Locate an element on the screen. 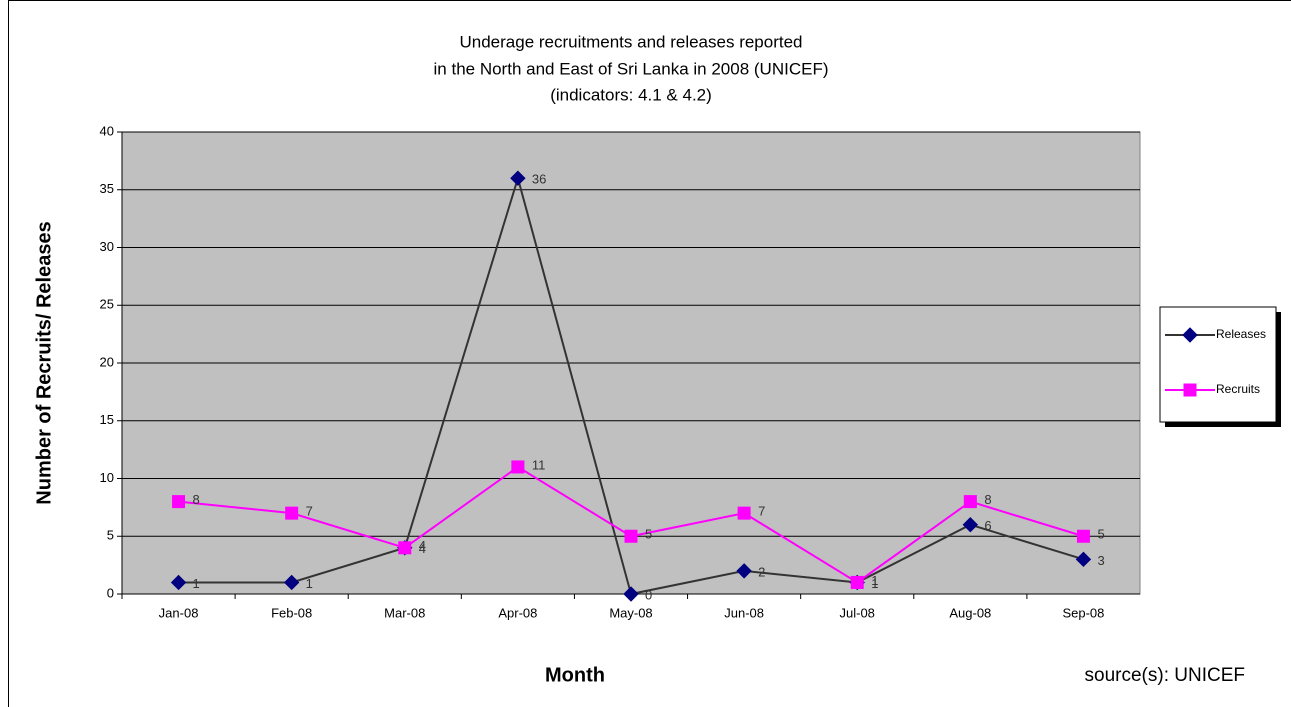 The height and width of the screenshot is (707, 1291). data-label: 3 is located at coordinates (1100, 560).